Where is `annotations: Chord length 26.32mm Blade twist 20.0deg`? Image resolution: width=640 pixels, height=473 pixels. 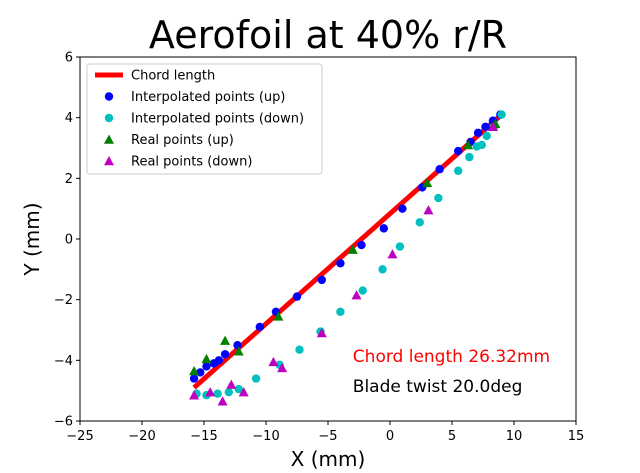
annotations: Chord length 26.32mm Blade twist 20.0deg is located at coordinates (451, 372).